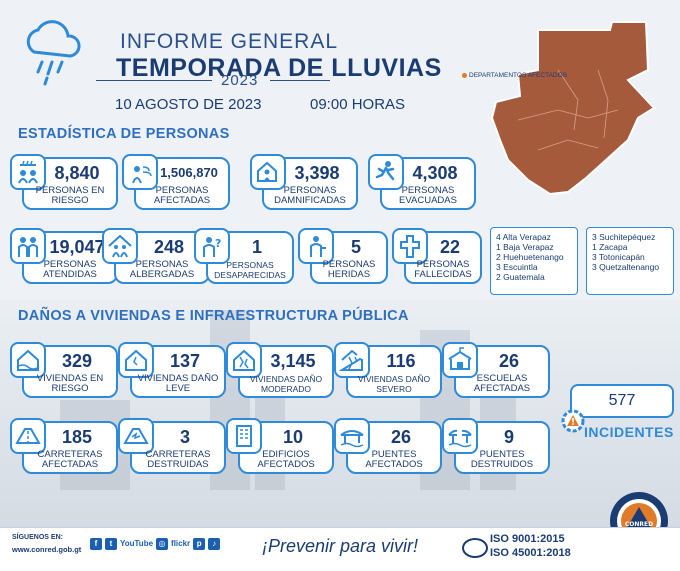 This screenshot has width=680, height=571. Describe the element at coordinates (293, 361) in the screenshot. I see `stat-value: 3,145` at that location.